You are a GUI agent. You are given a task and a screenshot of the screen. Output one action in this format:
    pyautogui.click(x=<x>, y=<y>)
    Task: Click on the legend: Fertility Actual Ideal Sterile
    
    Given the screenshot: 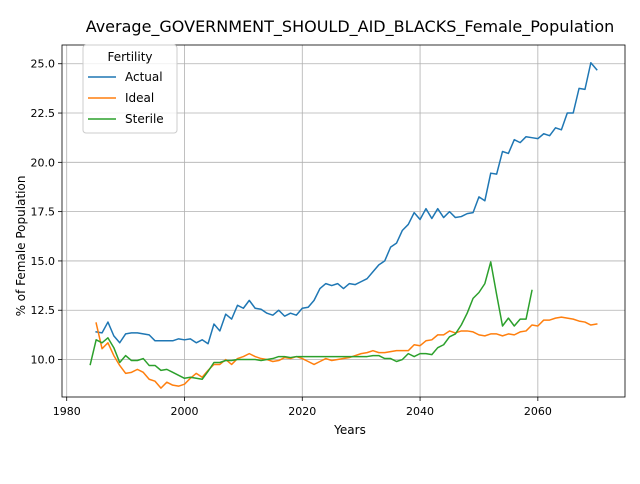 What is the action you would take?
    pyautogui.click(x=130, y=89)
    